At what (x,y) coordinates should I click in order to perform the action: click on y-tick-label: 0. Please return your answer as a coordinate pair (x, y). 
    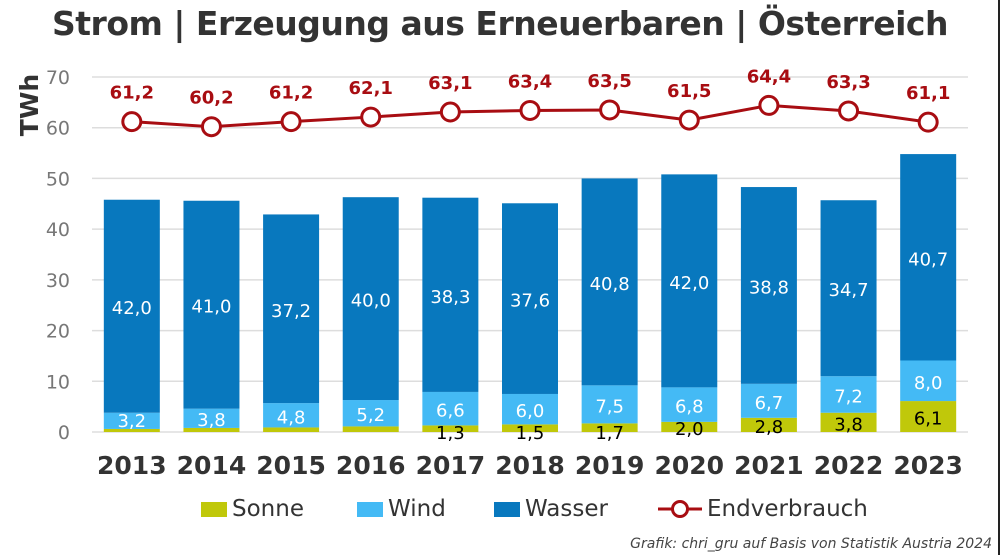
    Looking at the image, I should click on (64, 433).